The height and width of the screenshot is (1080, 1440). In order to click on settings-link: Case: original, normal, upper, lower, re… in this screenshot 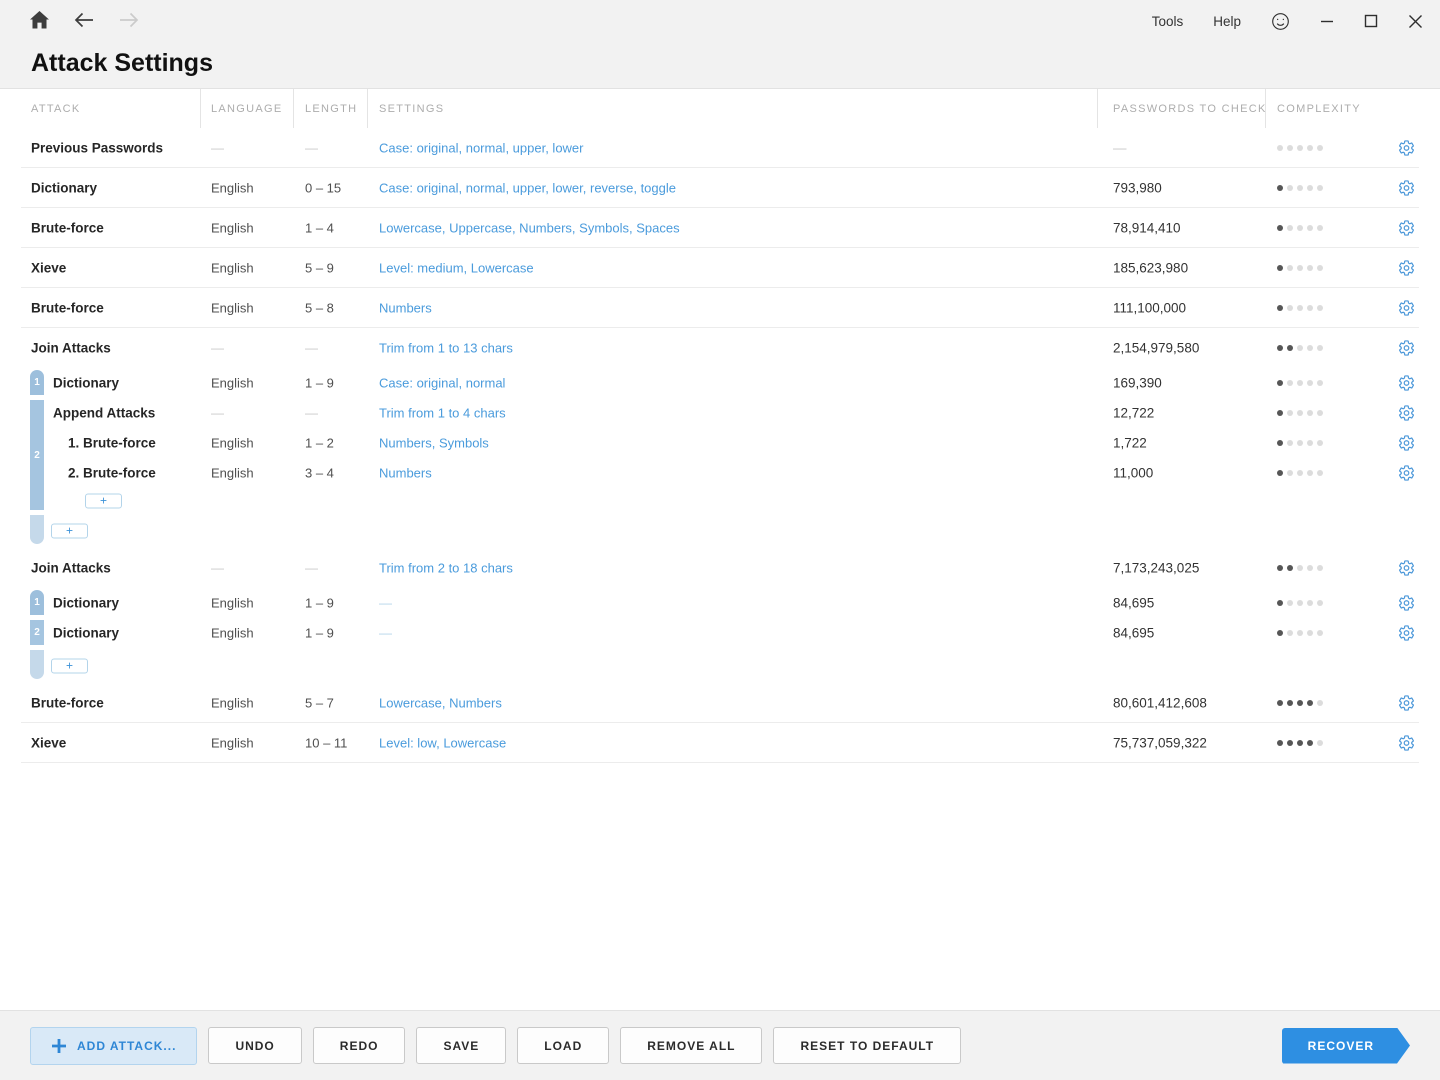, I will do `click(527, 188)`.